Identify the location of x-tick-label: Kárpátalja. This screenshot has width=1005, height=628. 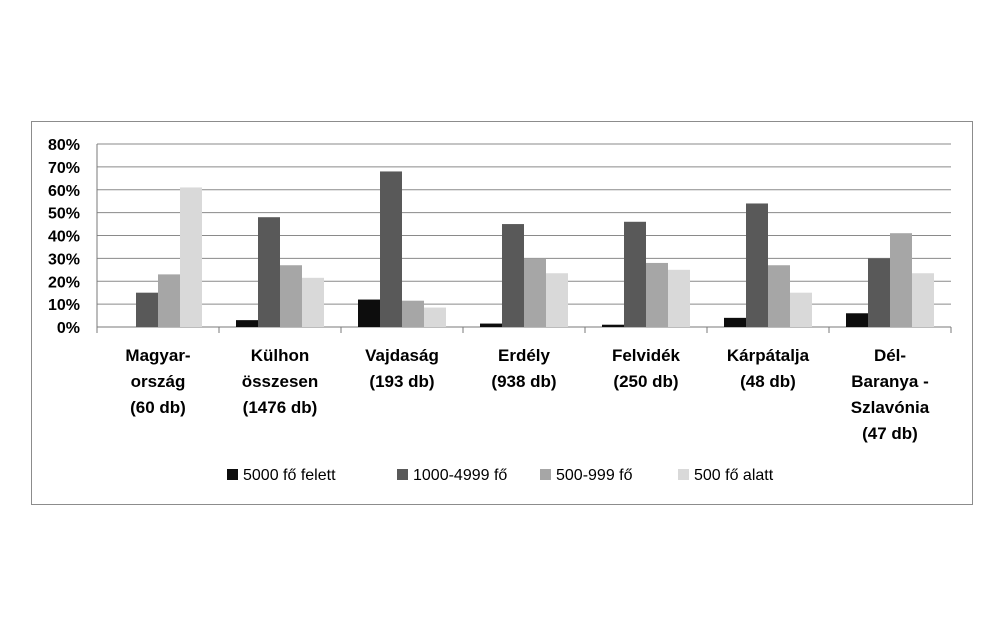
(768, 355).